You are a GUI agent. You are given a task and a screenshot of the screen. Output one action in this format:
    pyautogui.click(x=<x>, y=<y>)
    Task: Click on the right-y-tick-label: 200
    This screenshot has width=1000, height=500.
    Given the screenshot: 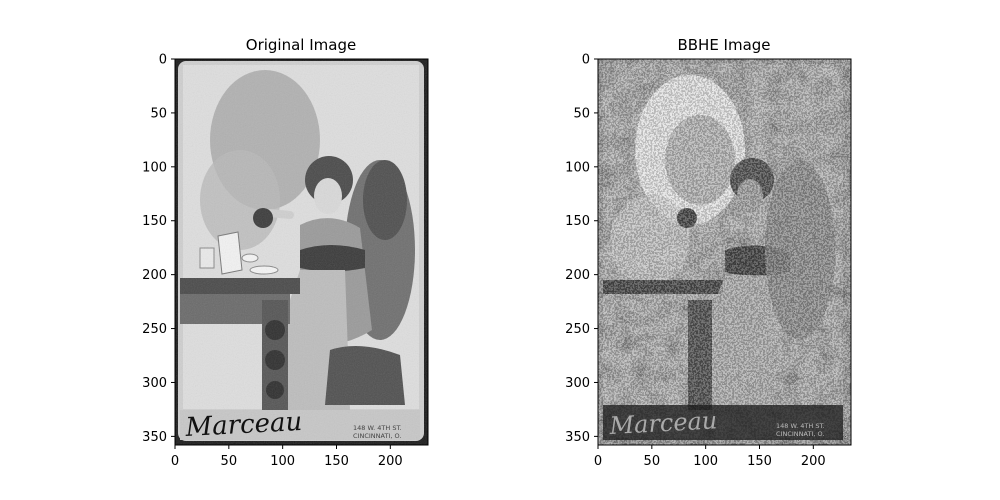 What is the action you would take?
    pyautogui.click(x=577, y=275)
    